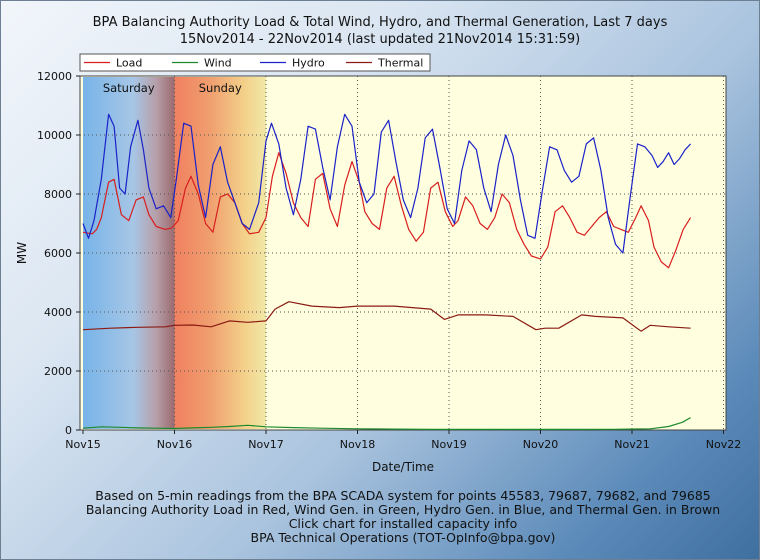  I want to click on day-label-saturday: Saturday, so click(129, 88).